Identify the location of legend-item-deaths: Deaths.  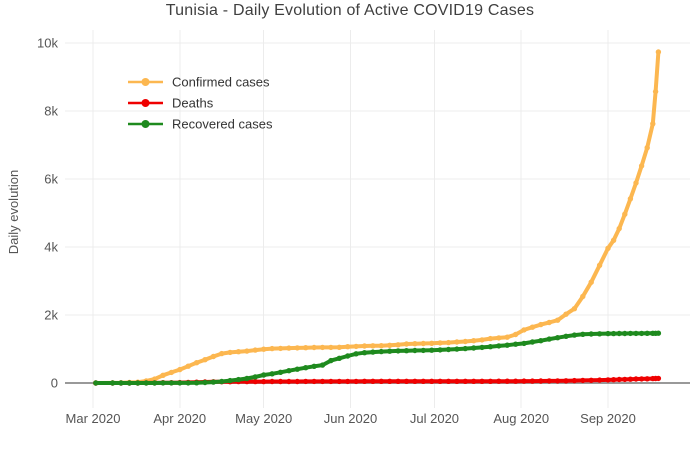
(171, 103).